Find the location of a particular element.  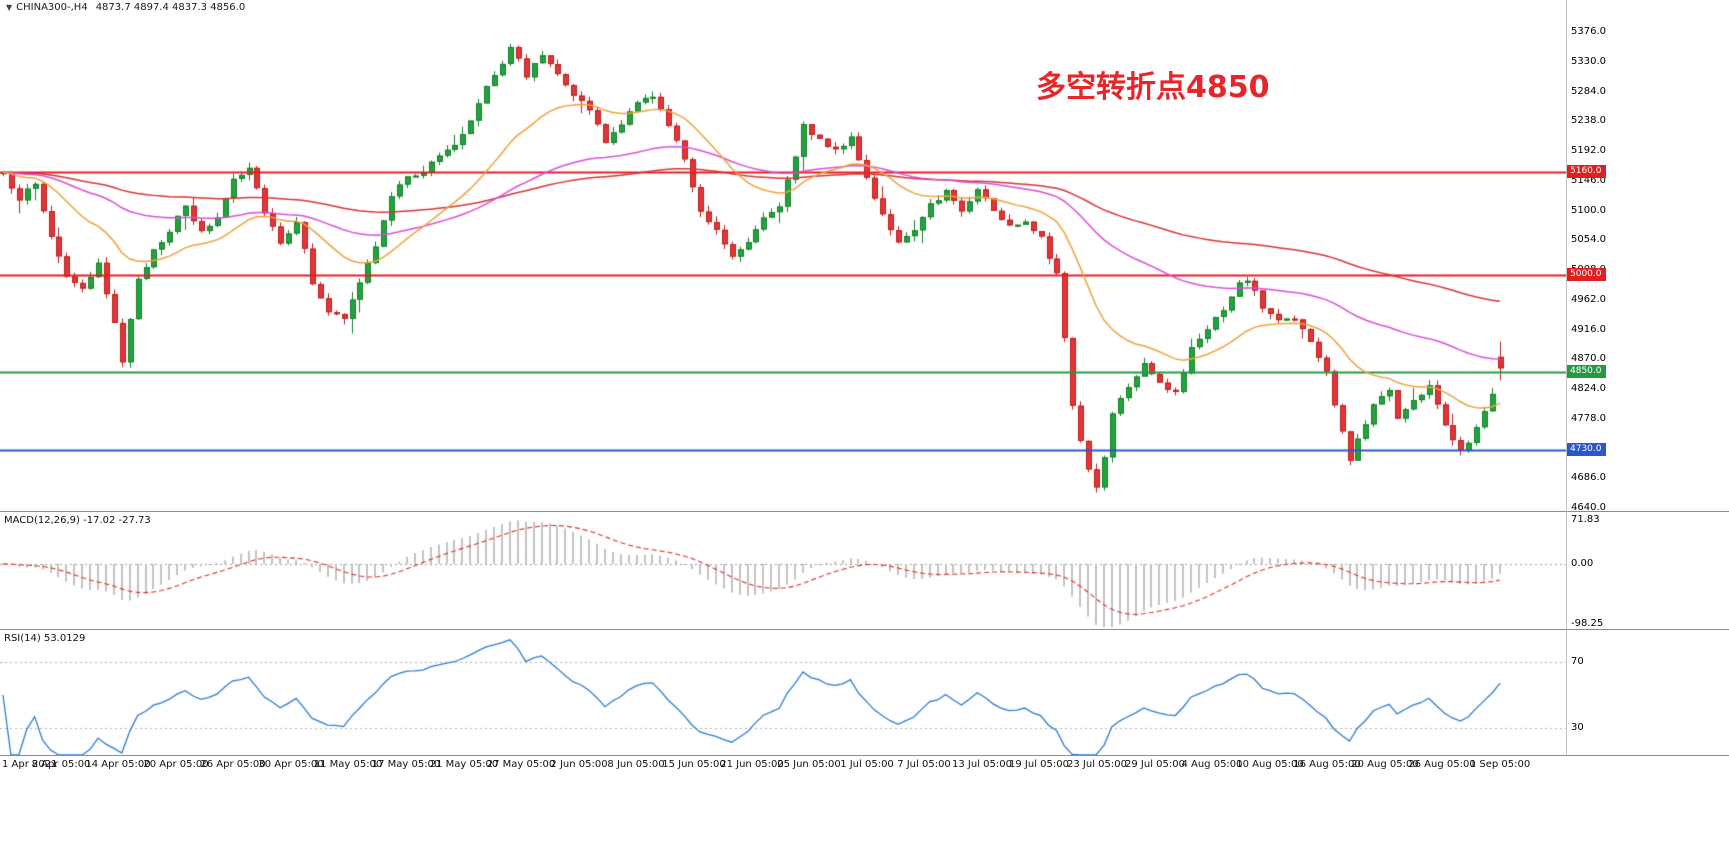

time-axis-label: 27 May 05:00 is located at coordinates (521, 764).